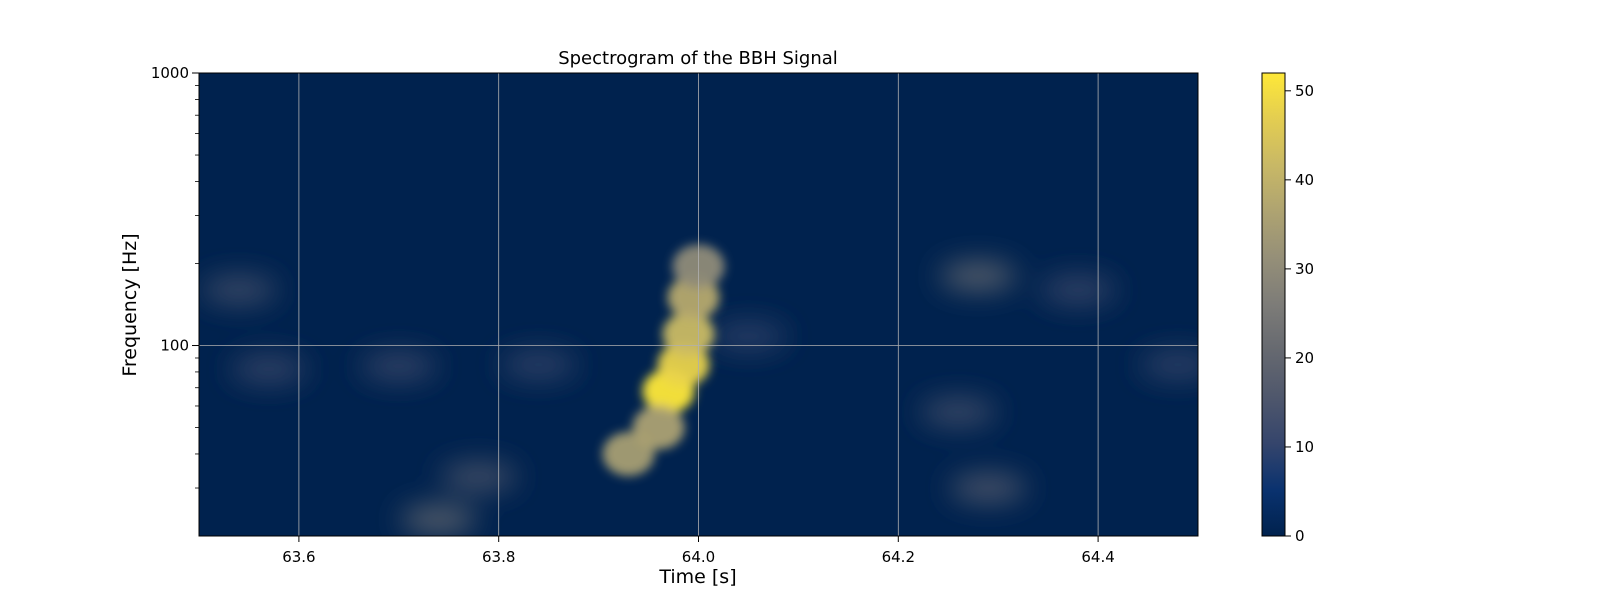 Image resolution: width=1600 pixels, height=605 pixels. What do you see at coordinates (1304, 447) in the screenshot?
I see `colorbar-tick-label: 10` at bounding box center [1304, 447].